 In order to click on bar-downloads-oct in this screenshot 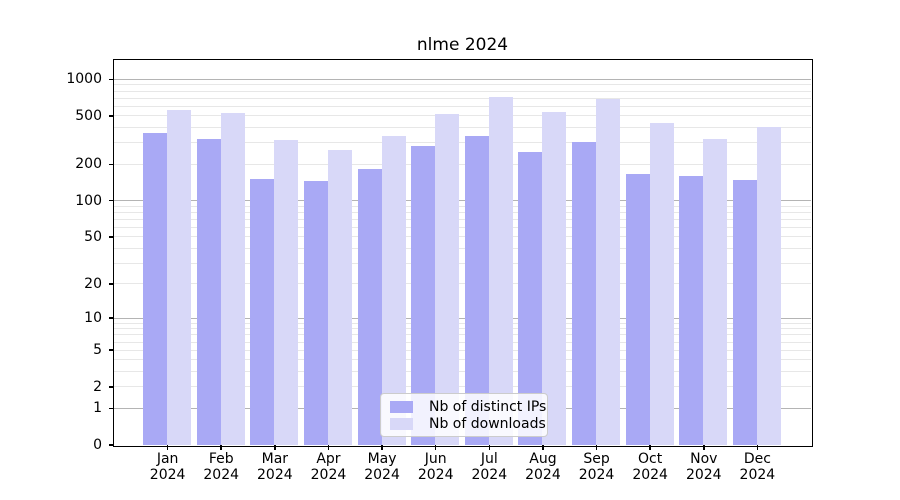, I will do `click(661, 283)`.